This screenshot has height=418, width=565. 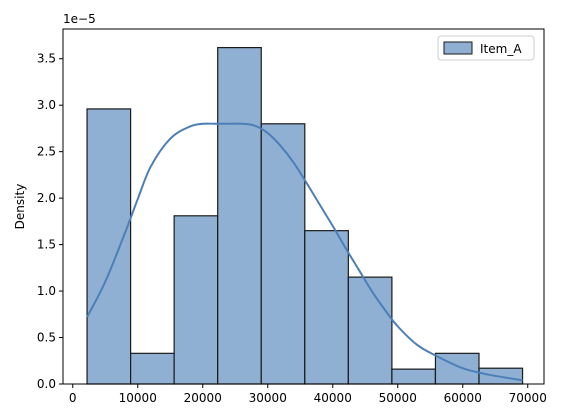 I want to click on legend-swatch, so click(x=458, y=48).